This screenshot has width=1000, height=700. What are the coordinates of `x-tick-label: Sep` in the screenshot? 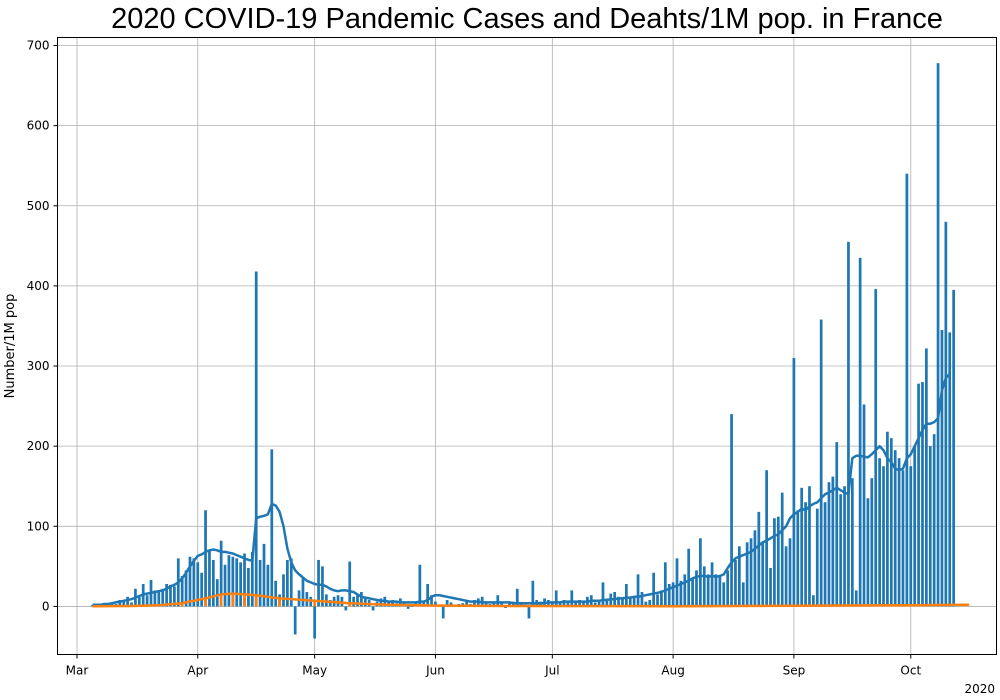 It's located at (794, 671).